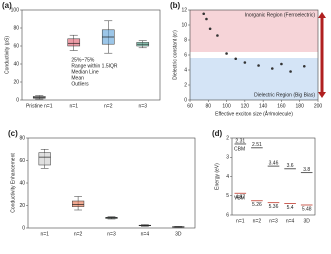 The image size is (331, 254). Describe the element at coordinates (39, 106) in the screenshot. I see `x-tick-label: Pristine n=1` at that location.